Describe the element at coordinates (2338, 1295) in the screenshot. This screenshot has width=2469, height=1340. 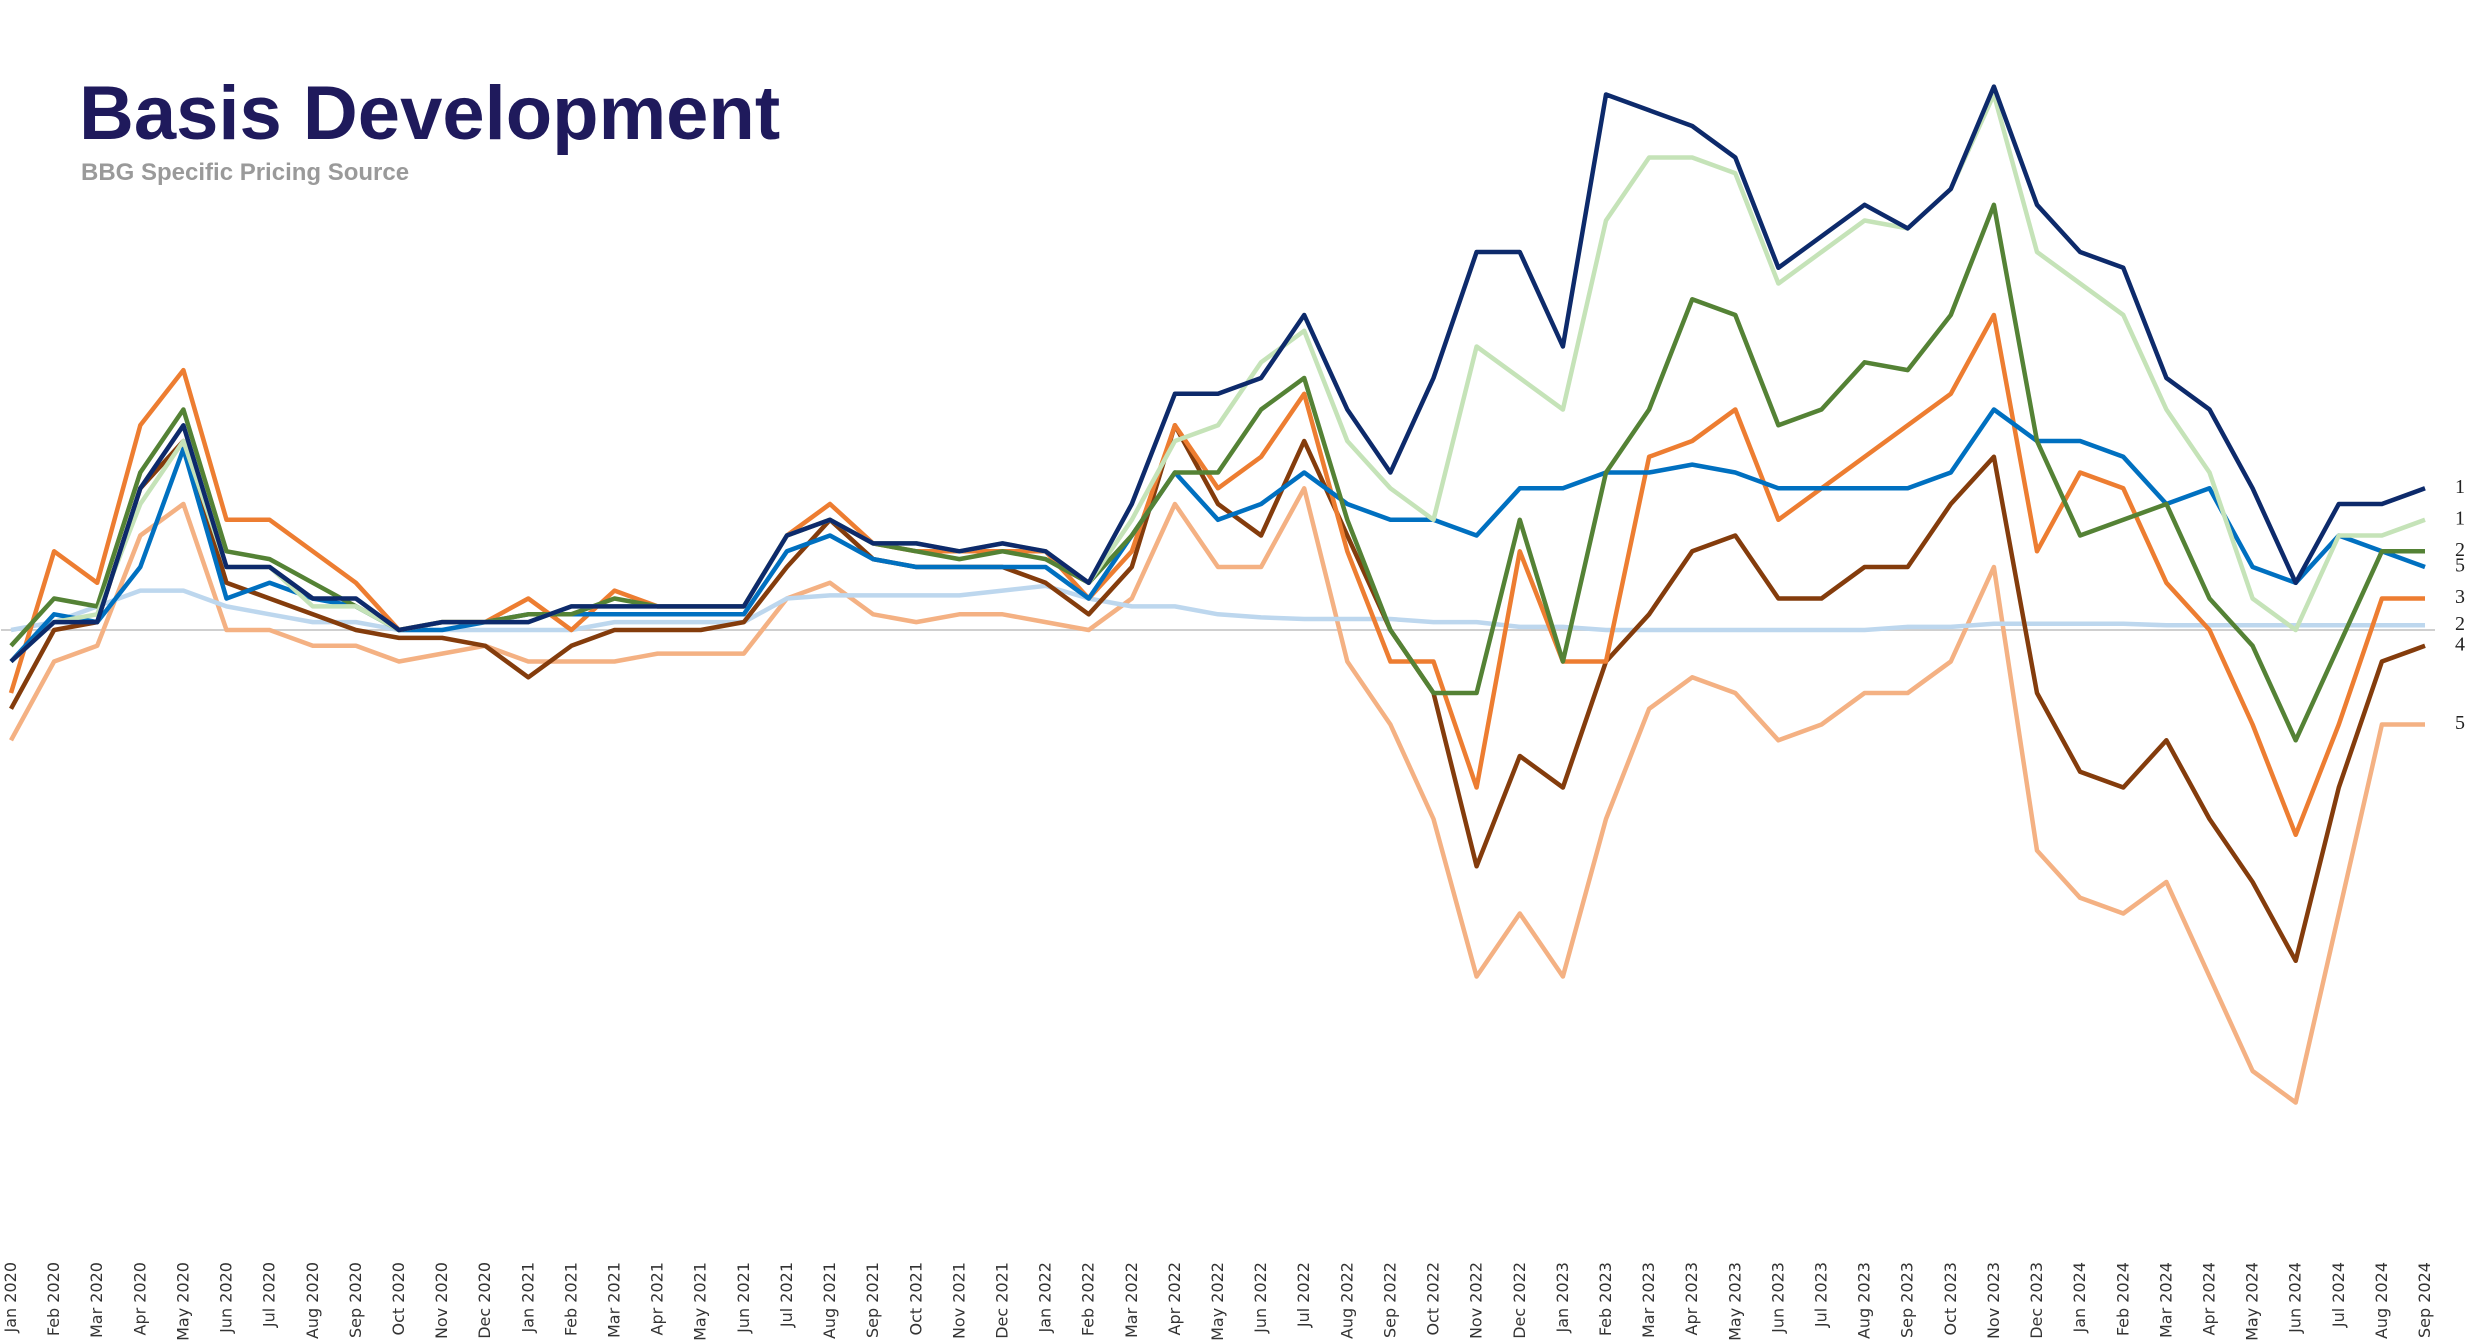
I see `x-tick-label: Jul 2024` at that location.